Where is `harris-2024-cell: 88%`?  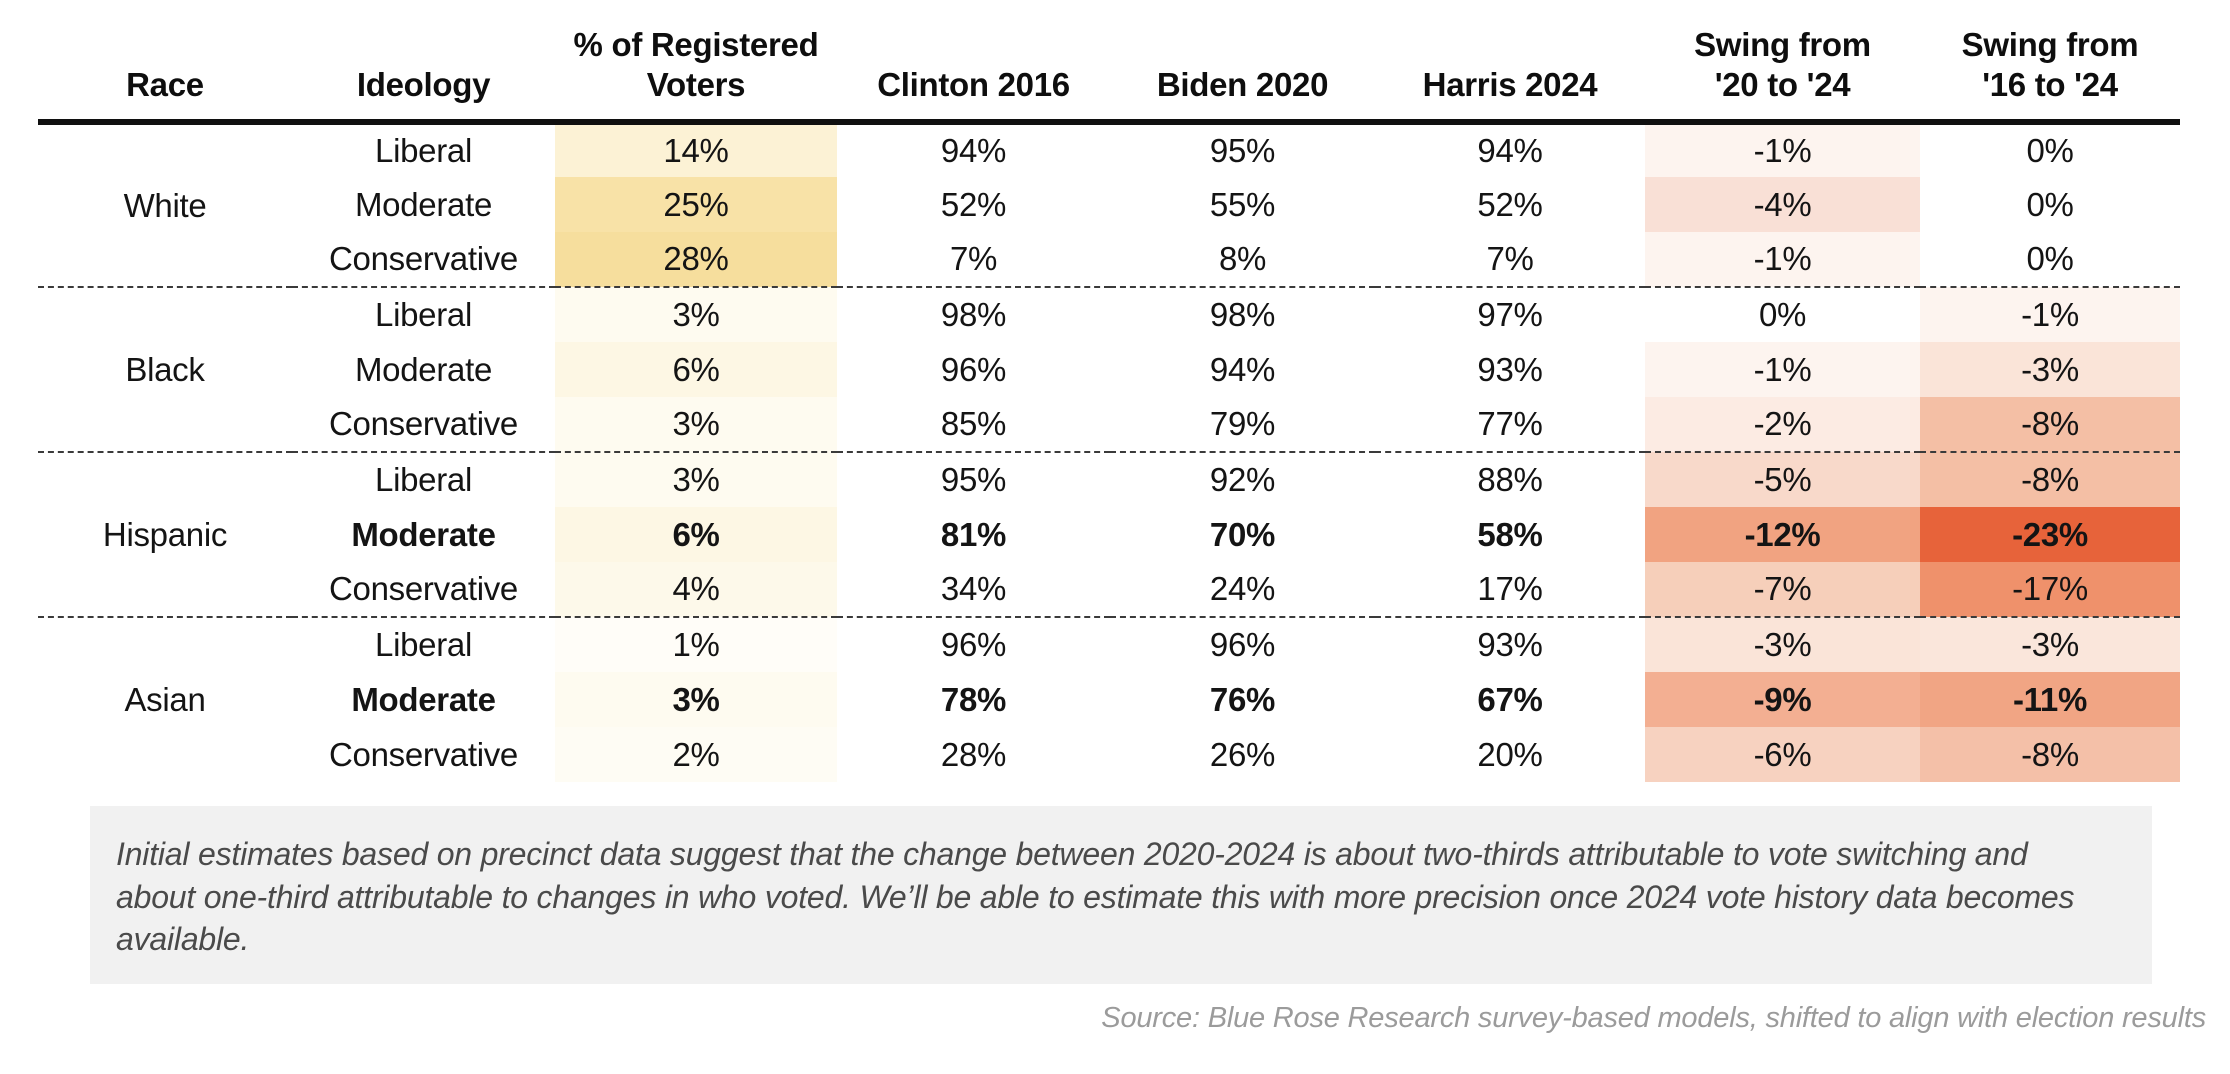
harris-2024-cell: 88% is located at coordinates (1510, 479).